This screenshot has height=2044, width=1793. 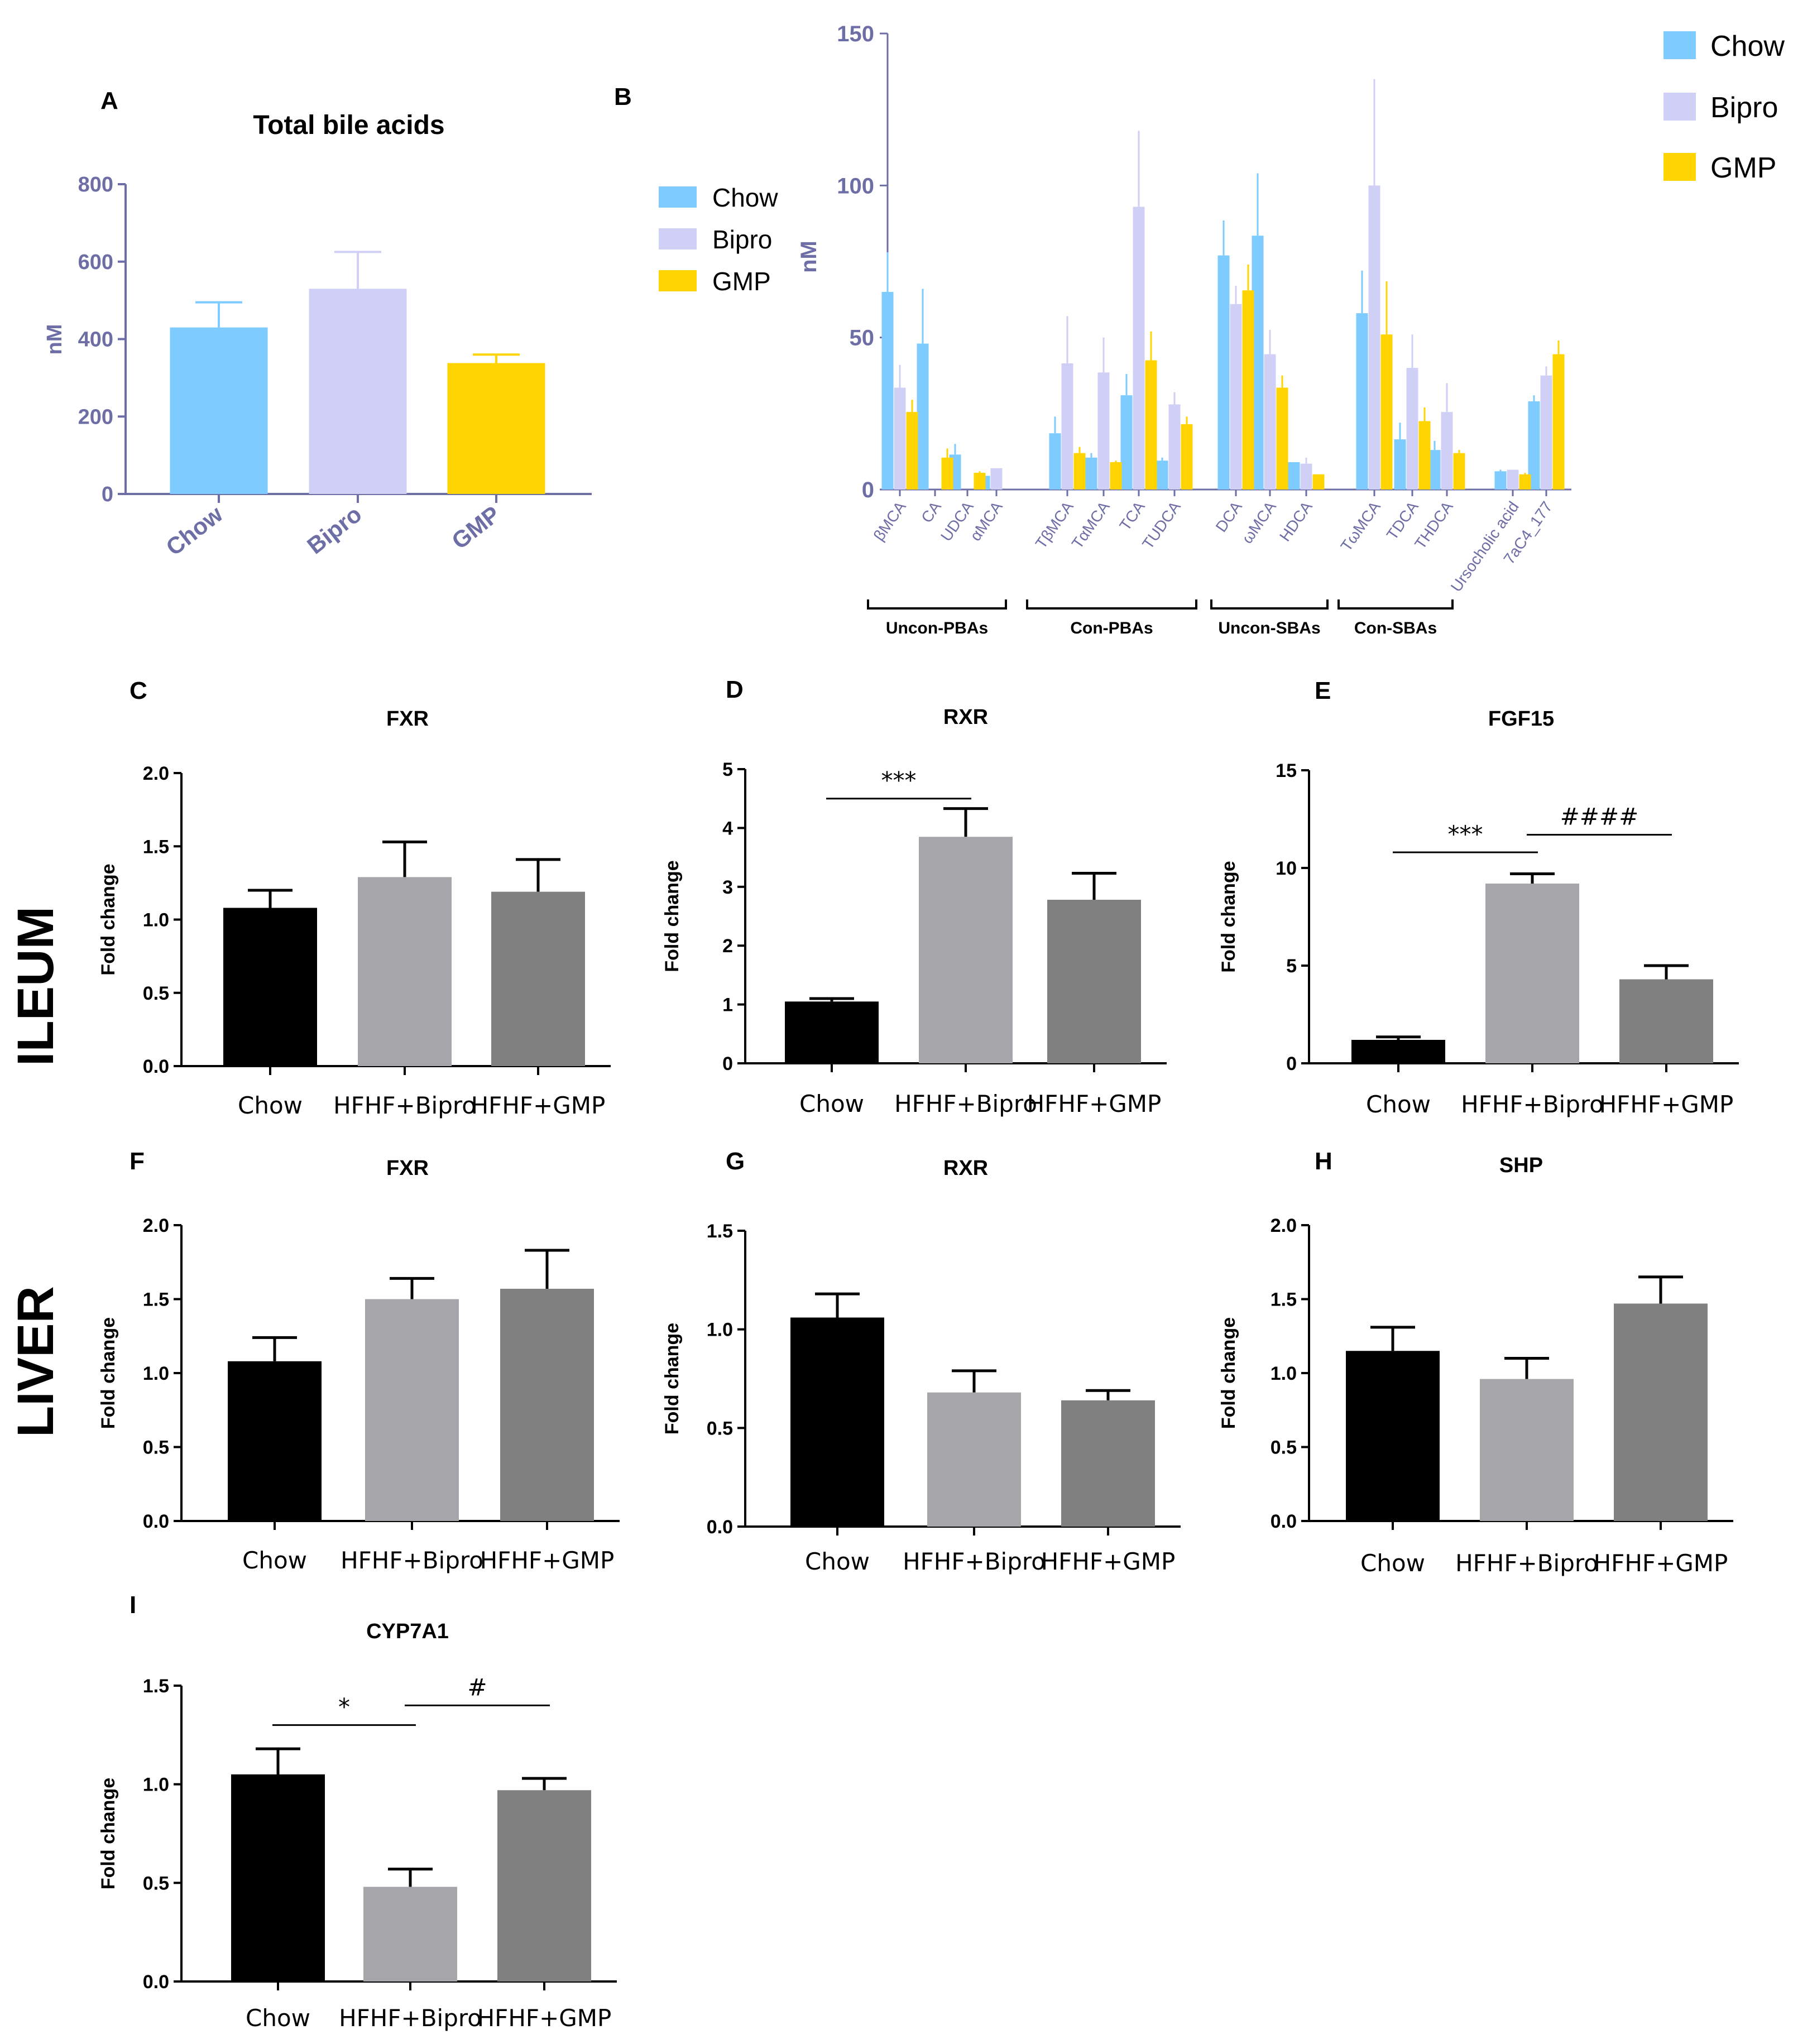 I want to click on y-tick-label: 0.0, so click(x=1284, y=1521).